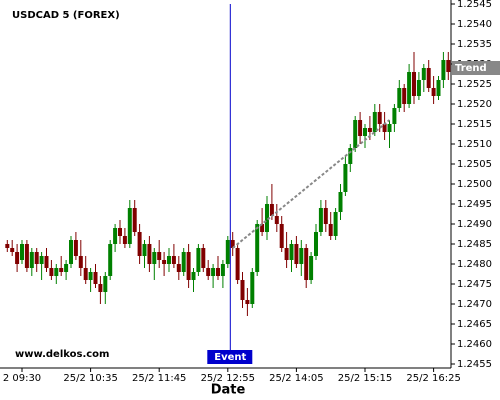  Describe the element at coordinates (474, 44) in the screenshot. I see `y-tick-label: 1.2535` at that location.